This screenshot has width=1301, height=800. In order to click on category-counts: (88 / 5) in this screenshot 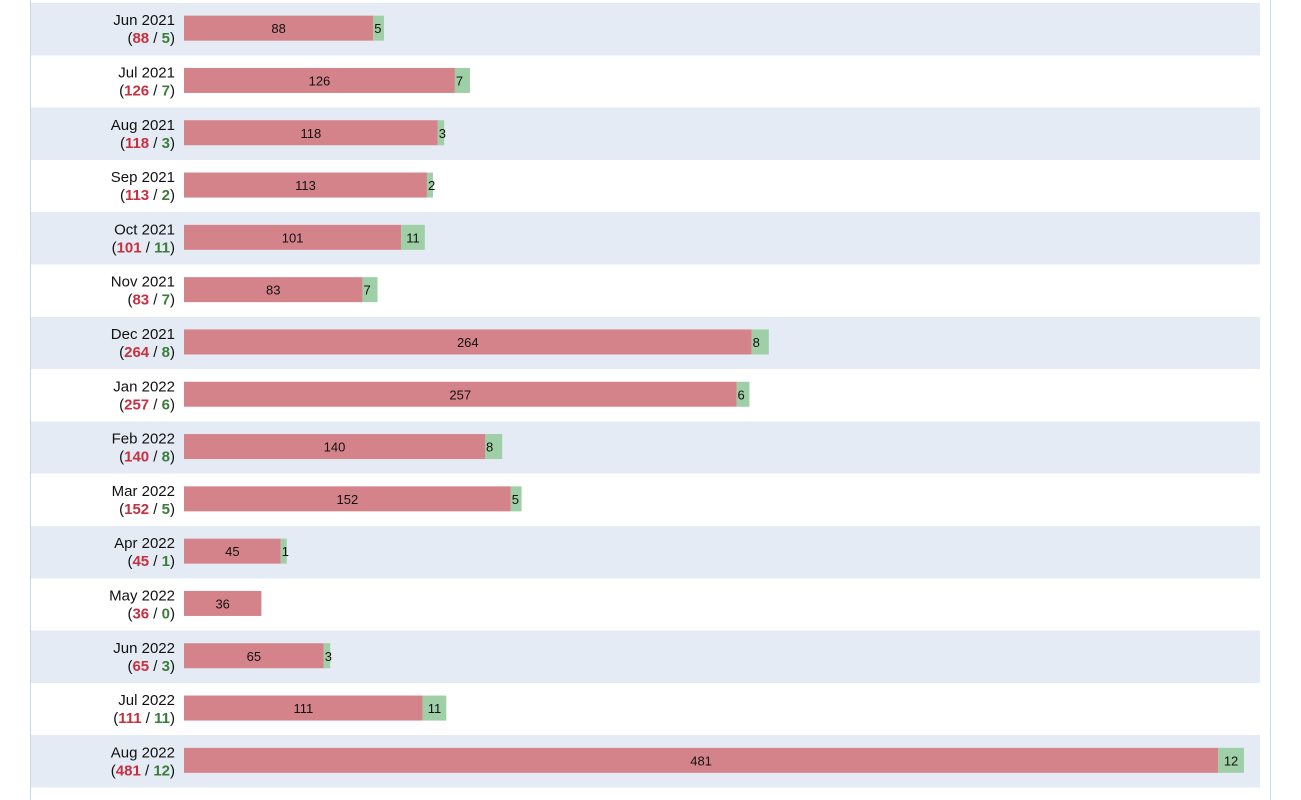, I will do `click(151, 38)`.